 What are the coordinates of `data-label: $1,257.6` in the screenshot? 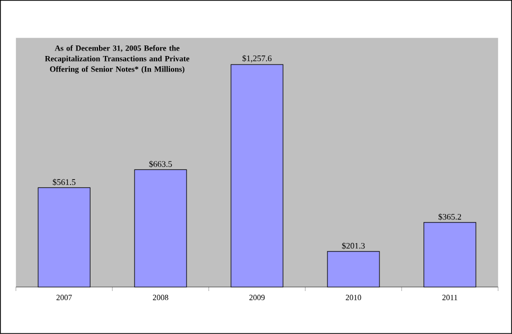 It's located at (257, 58).